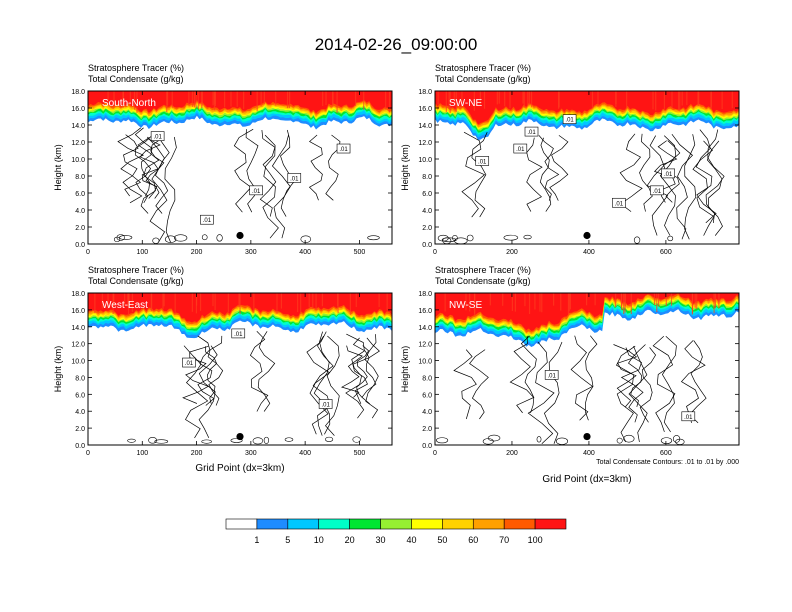 The width and height of the screenshot is (792, 612). I want to click on x-tick-label: 600, so click(666, 453).